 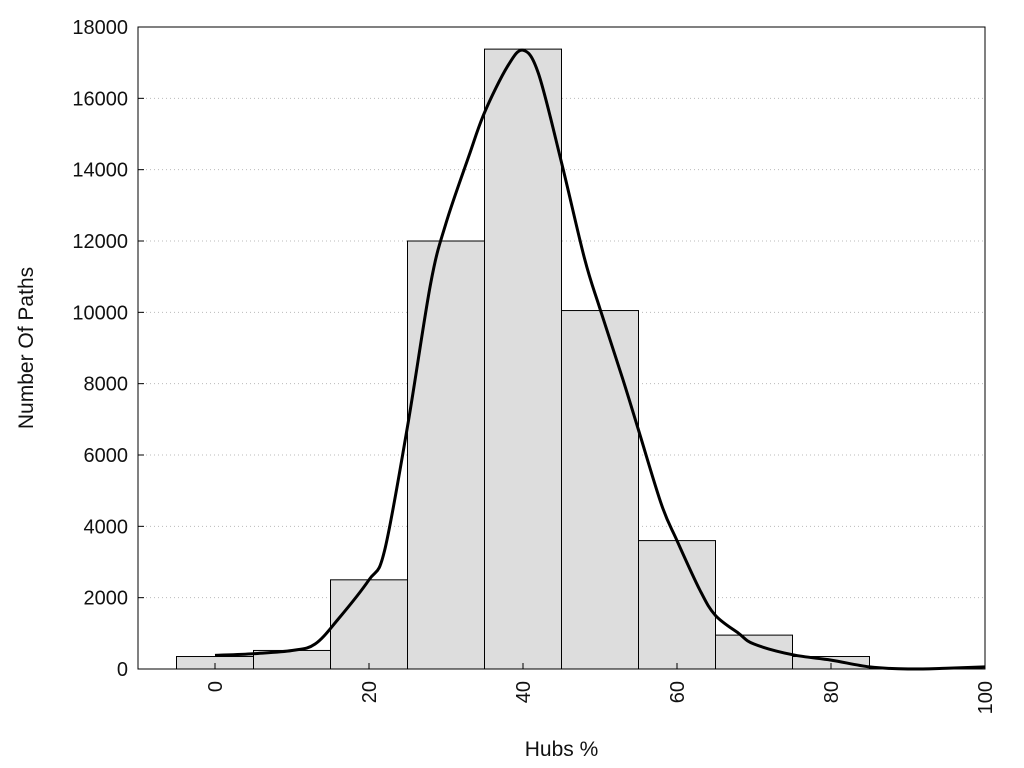 What do you see at coordinates (562, 749) in the screenshot?
I see `x-axis-label: Hubs %` at bounding box center [562, 749].